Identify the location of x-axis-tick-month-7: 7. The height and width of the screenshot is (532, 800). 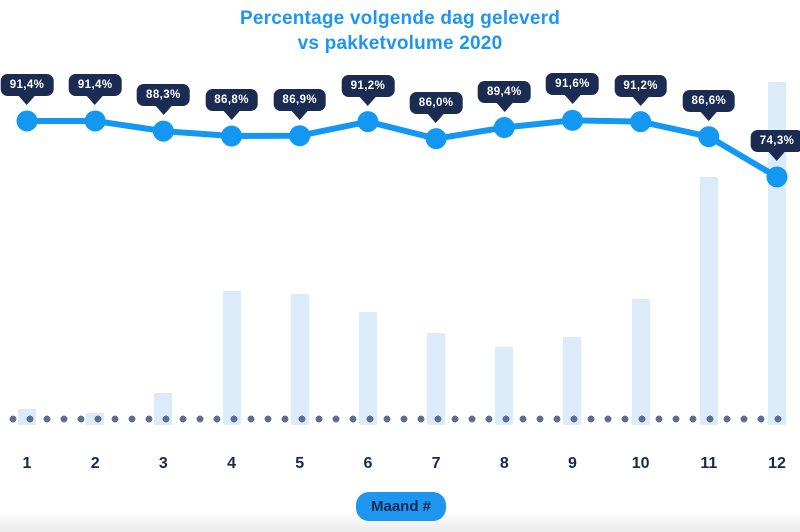
(436, 463).